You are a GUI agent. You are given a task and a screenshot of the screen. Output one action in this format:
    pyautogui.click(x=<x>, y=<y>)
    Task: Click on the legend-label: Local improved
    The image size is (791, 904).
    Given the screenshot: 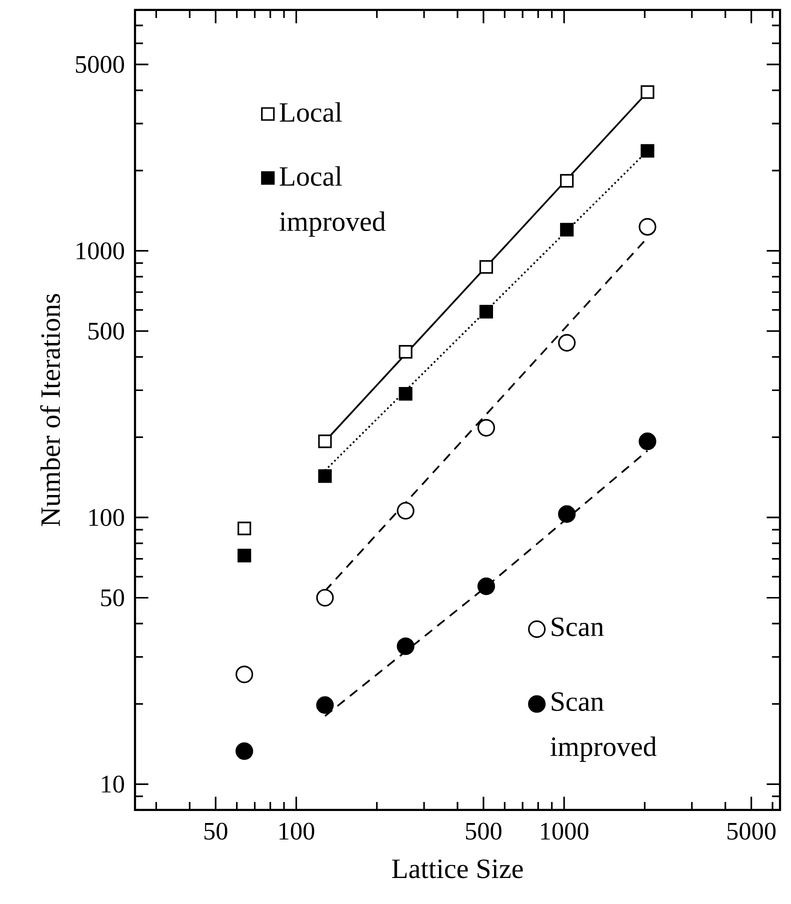 What is the action you would take?
    pyautogui.click(x=333, y=201)
    